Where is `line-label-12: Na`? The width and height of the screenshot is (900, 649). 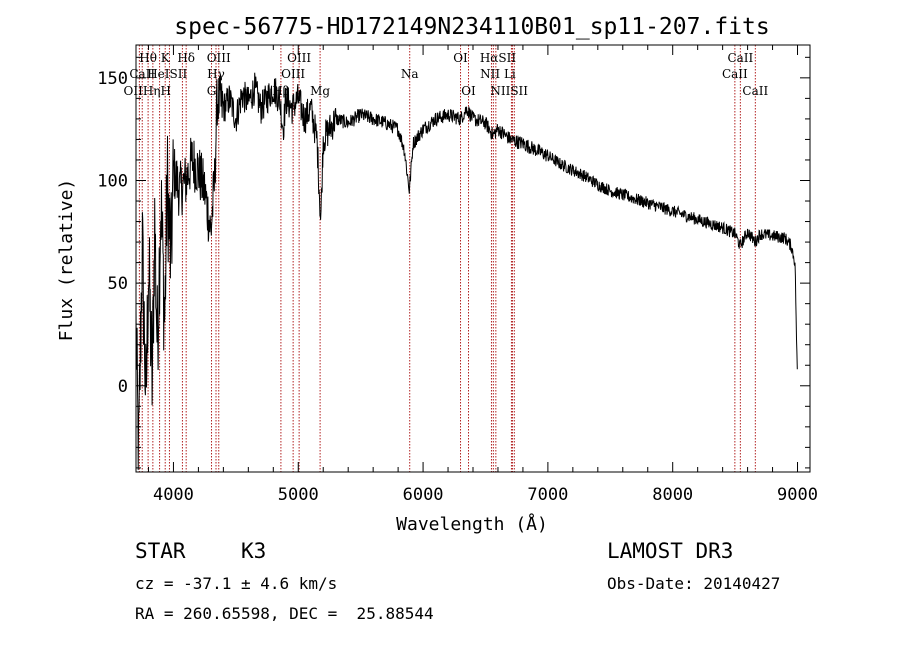 line-label-12: Na is located at coordinates (410, 74).